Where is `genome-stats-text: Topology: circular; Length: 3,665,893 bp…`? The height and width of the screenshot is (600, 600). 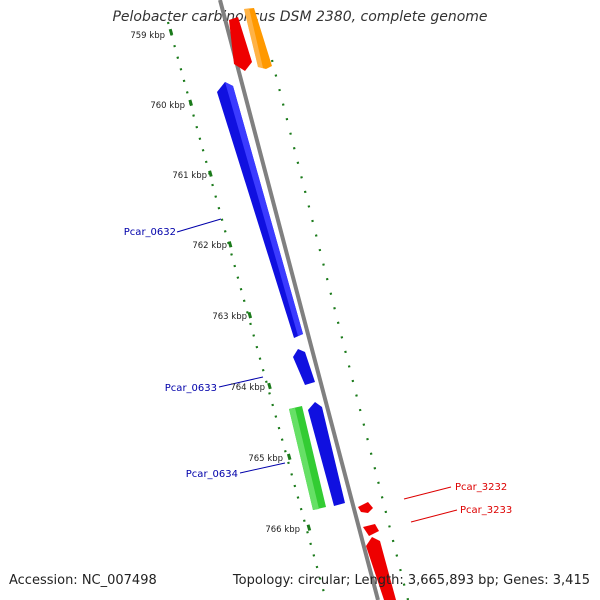
genome-stats-text: Topology: circular; Length: 3,665,893 bp… is located at coordinates (411, 580).